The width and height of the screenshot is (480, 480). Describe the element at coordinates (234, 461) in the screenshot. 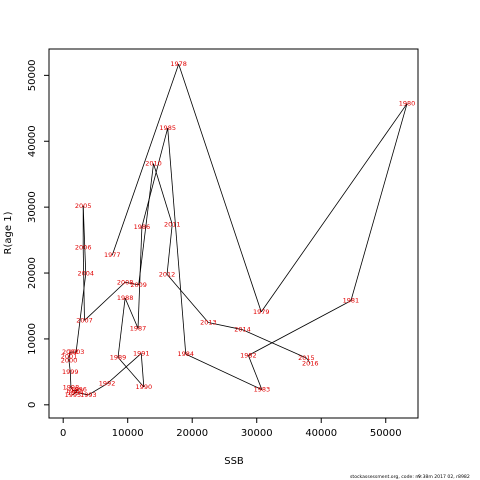

I see `x-axis-title: SSB` at that location.